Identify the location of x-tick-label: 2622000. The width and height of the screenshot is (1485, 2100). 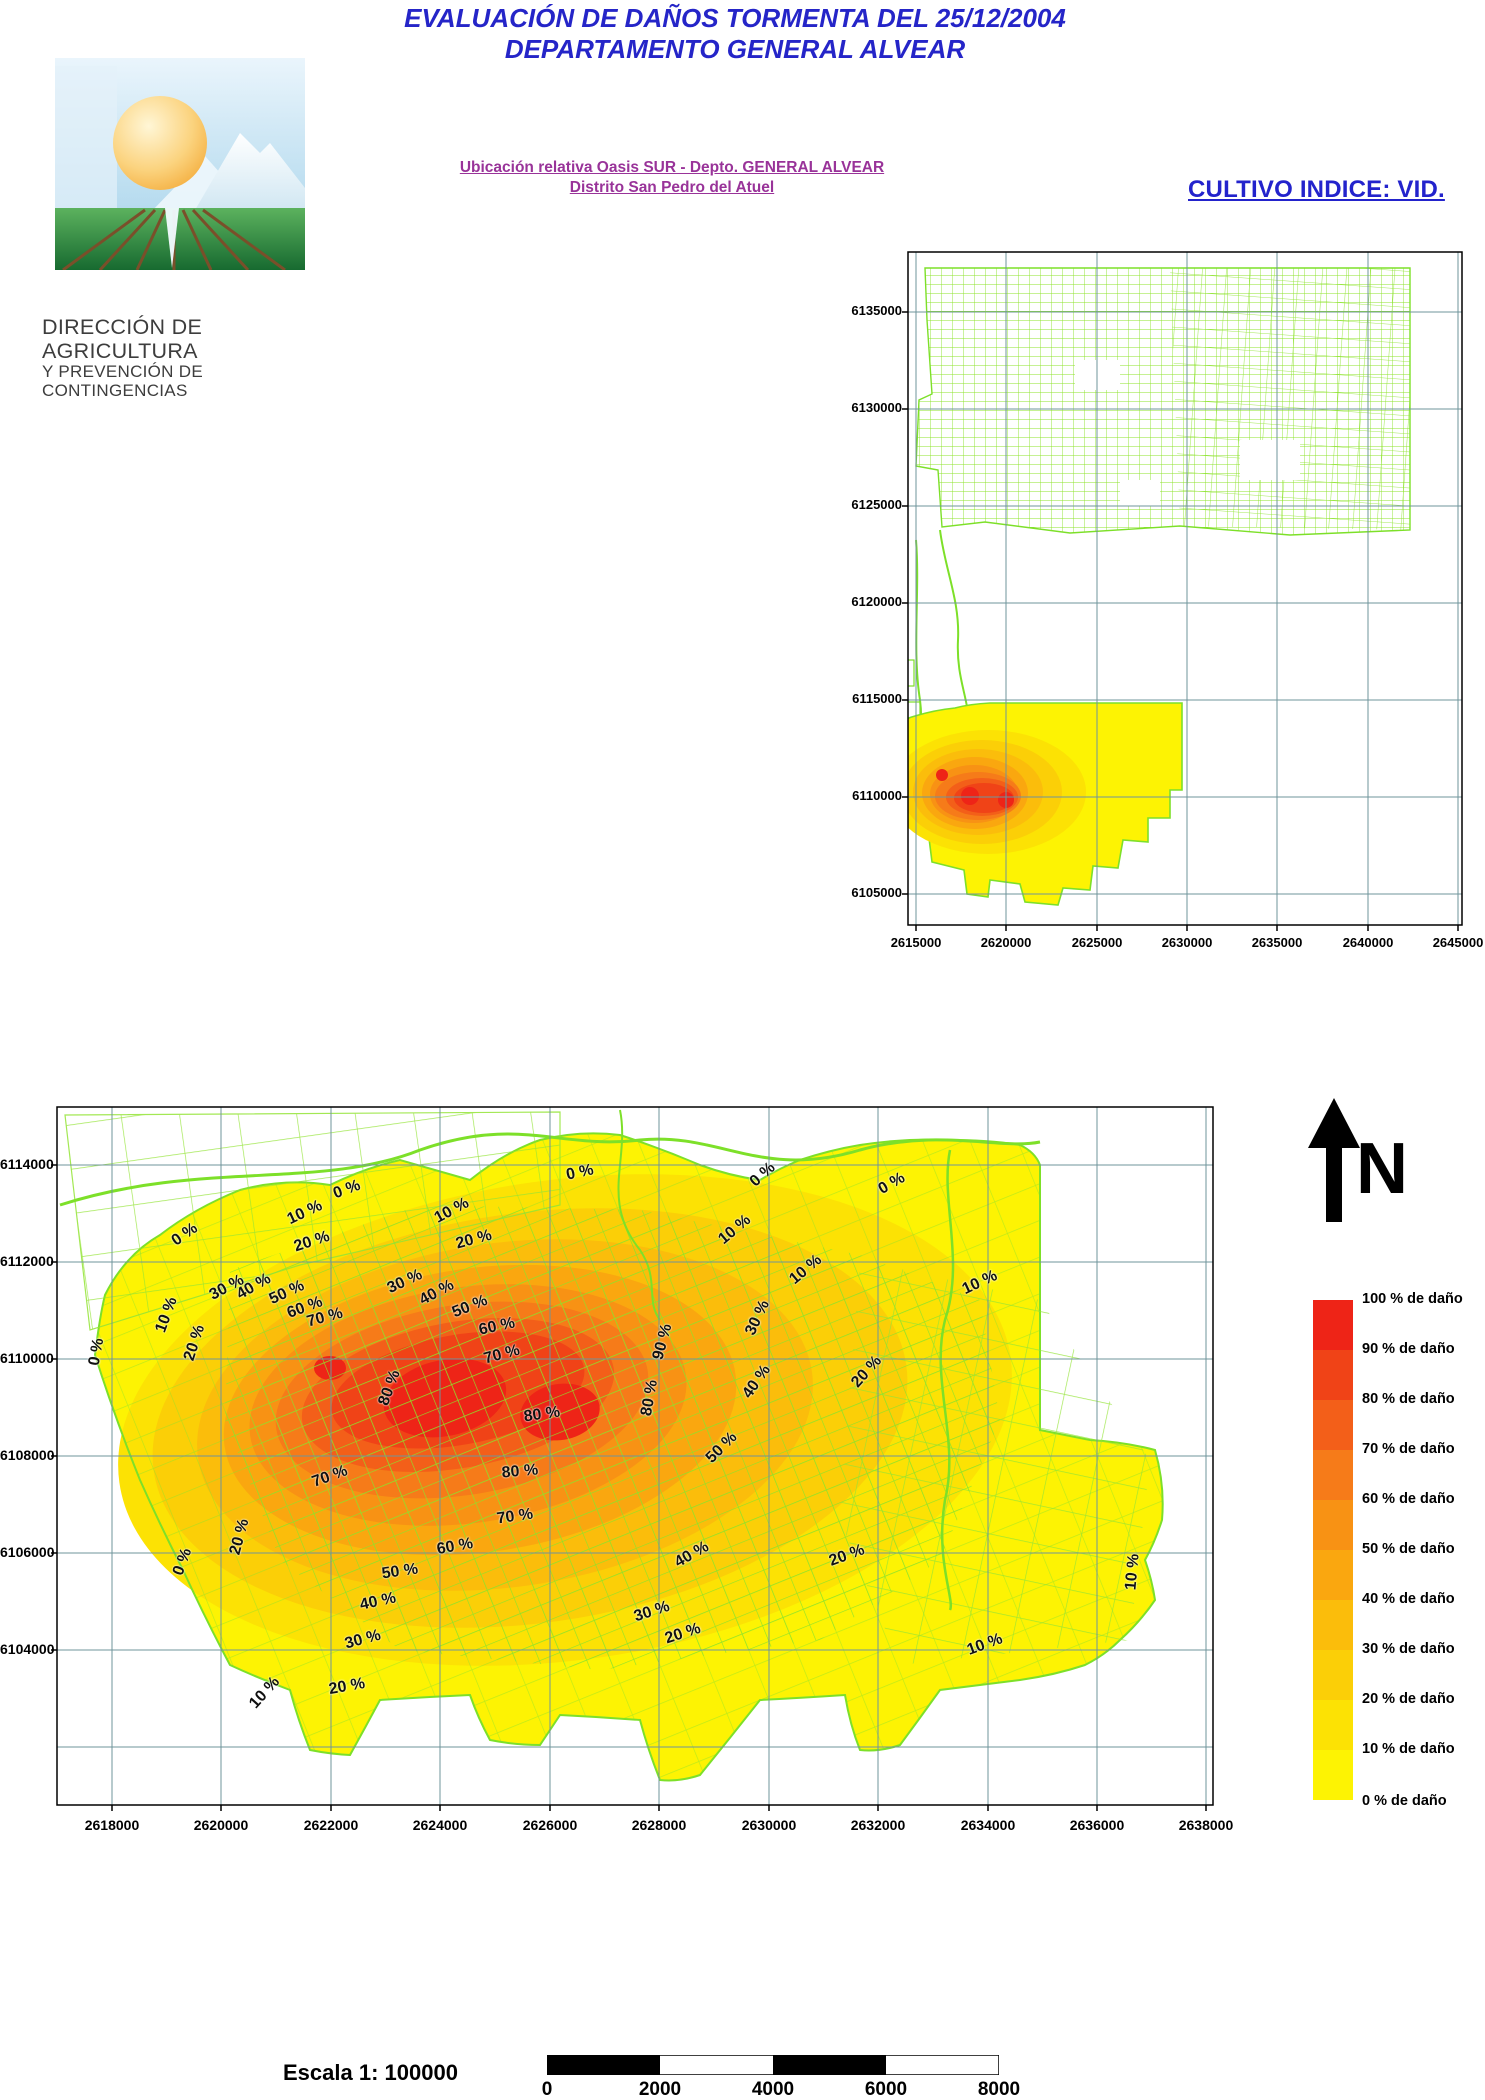
(331, 1825).